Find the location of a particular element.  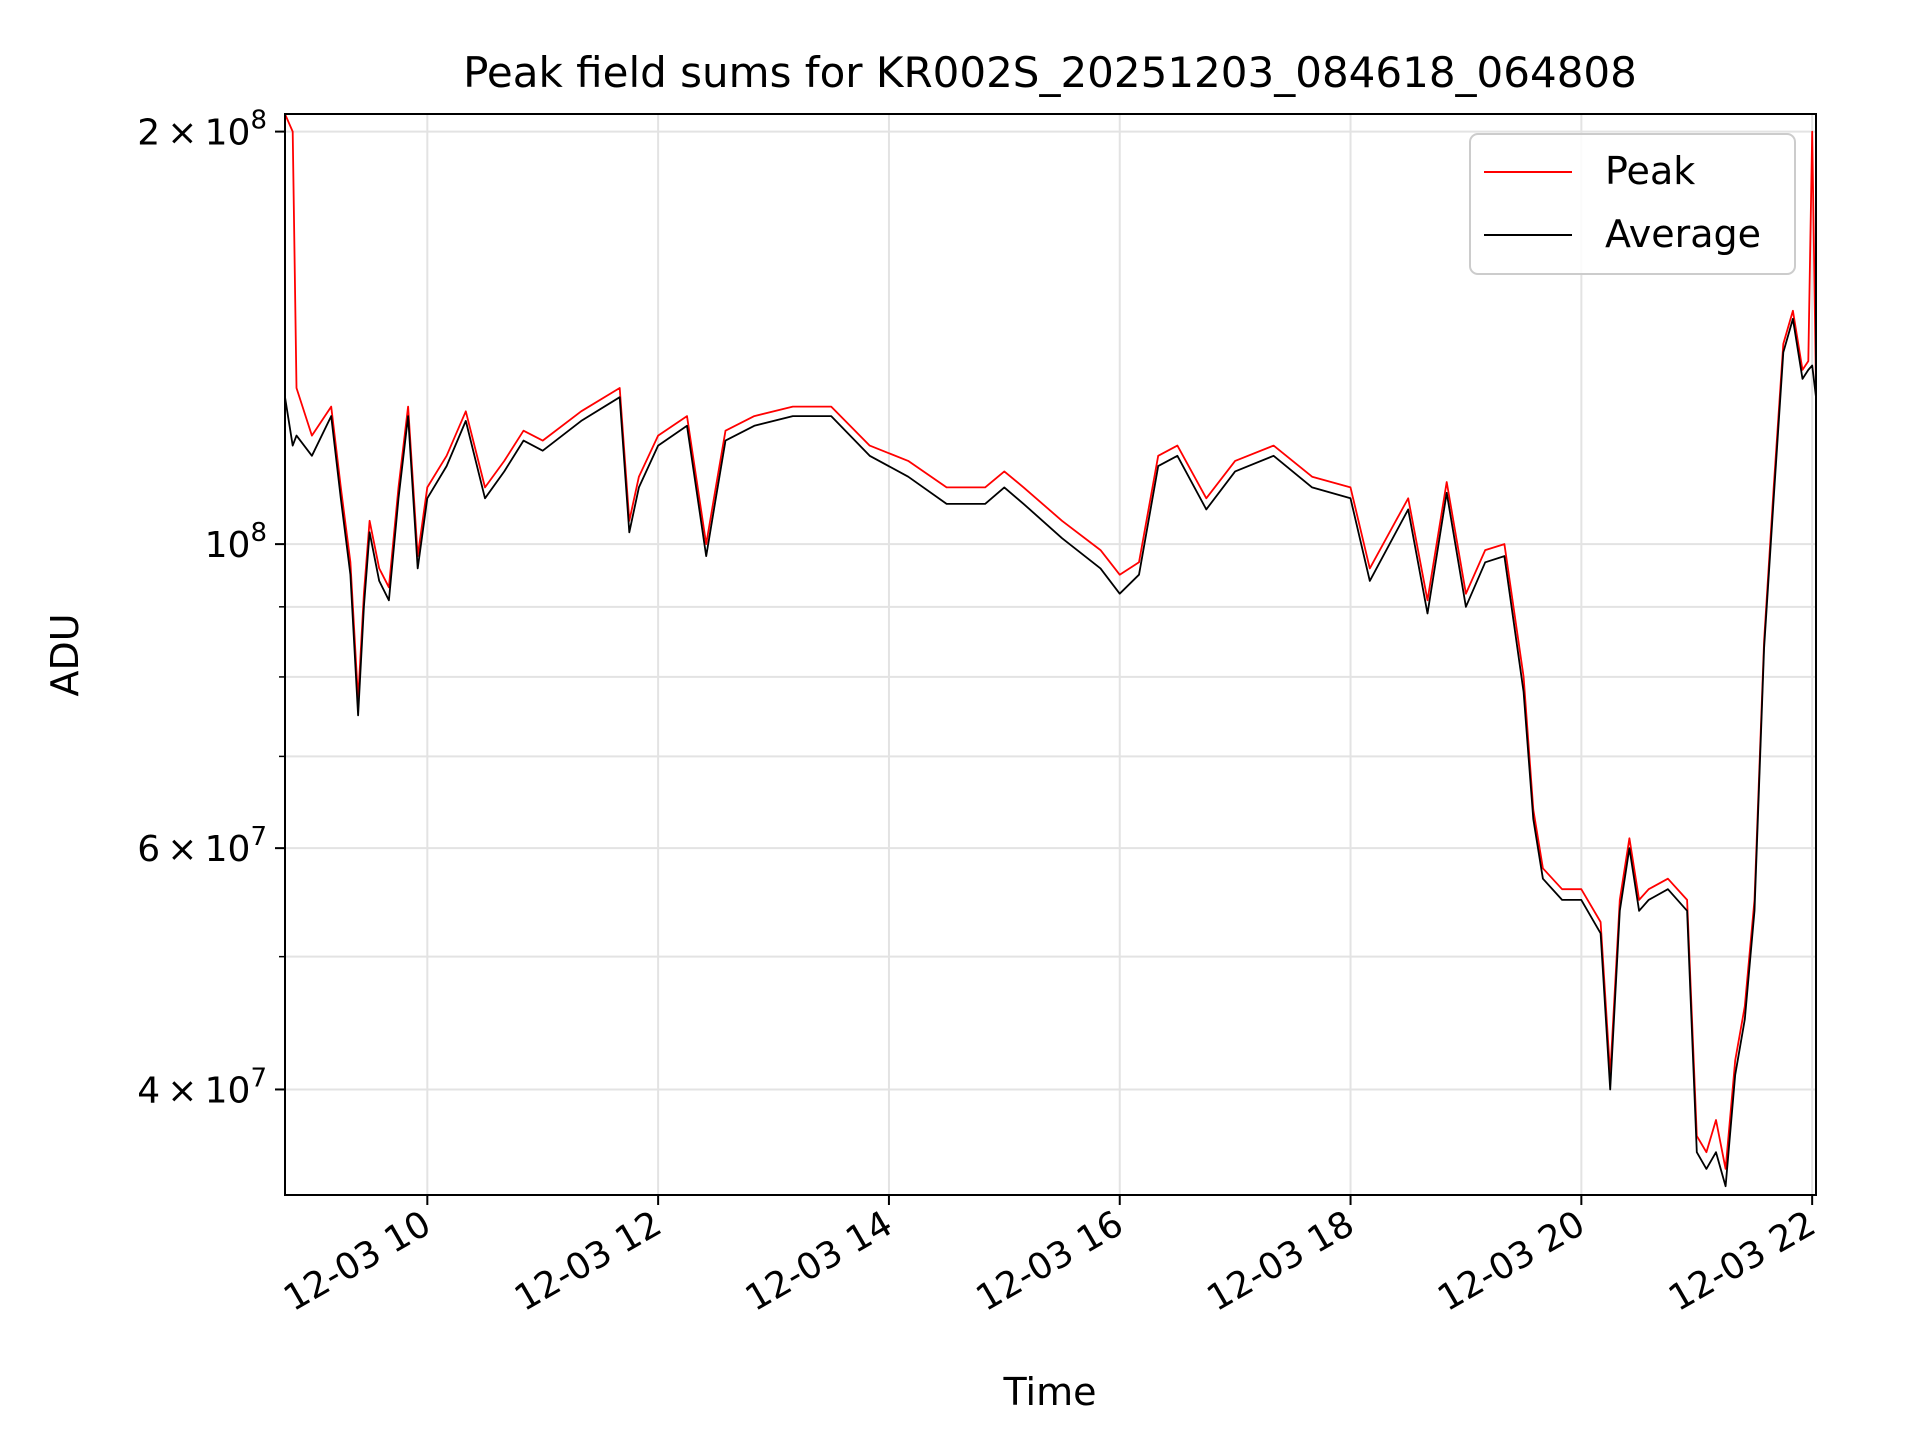

y-tick-label: 6 × 107 is located at coordinates (202, 846).